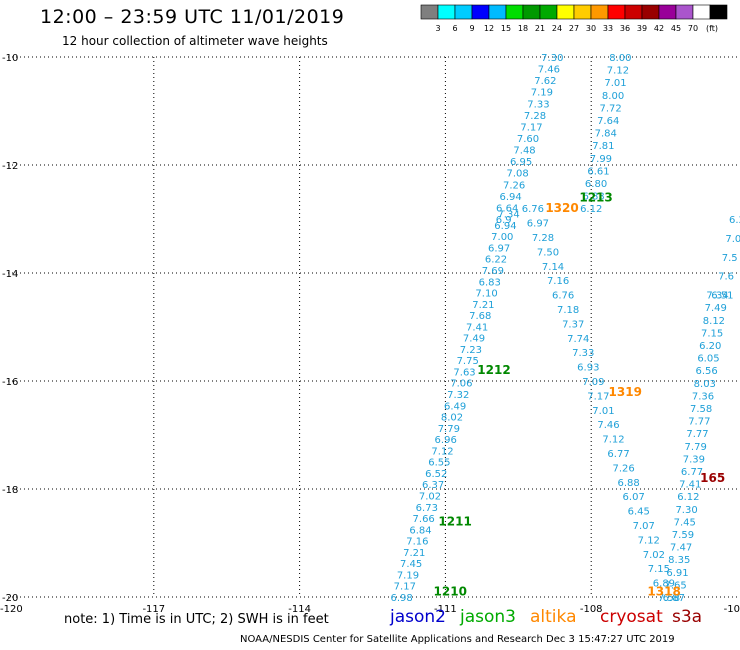 Image resolution: width=740 pixels, height=650 pixels. What do you see at coordinates (573, 324) in the screenshot?
I see `wave-height-value: 7.37` at bounding box center [573, 324].